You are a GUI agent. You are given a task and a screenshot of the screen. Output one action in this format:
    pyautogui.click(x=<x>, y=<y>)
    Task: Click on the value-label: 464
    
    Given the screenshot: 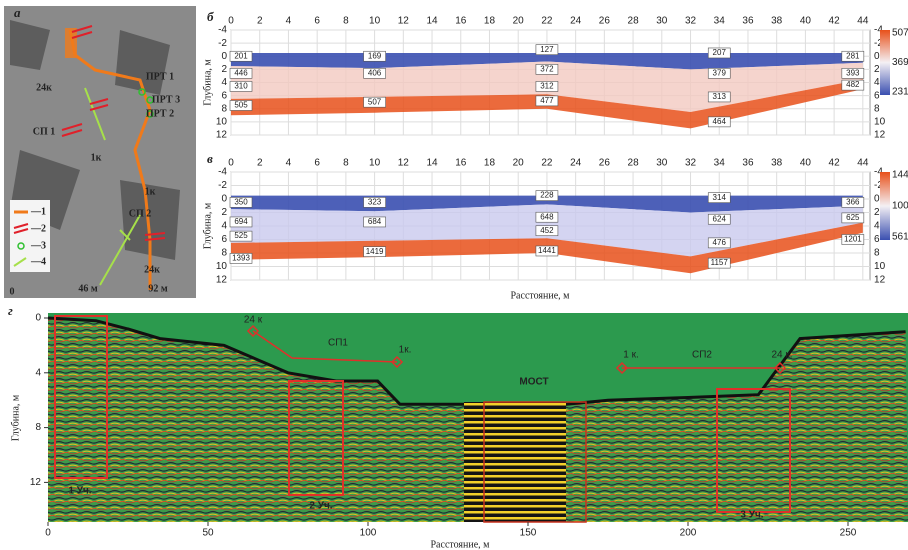 What is the action you would take?
    pyautogui.click(x=720, y=121)
    